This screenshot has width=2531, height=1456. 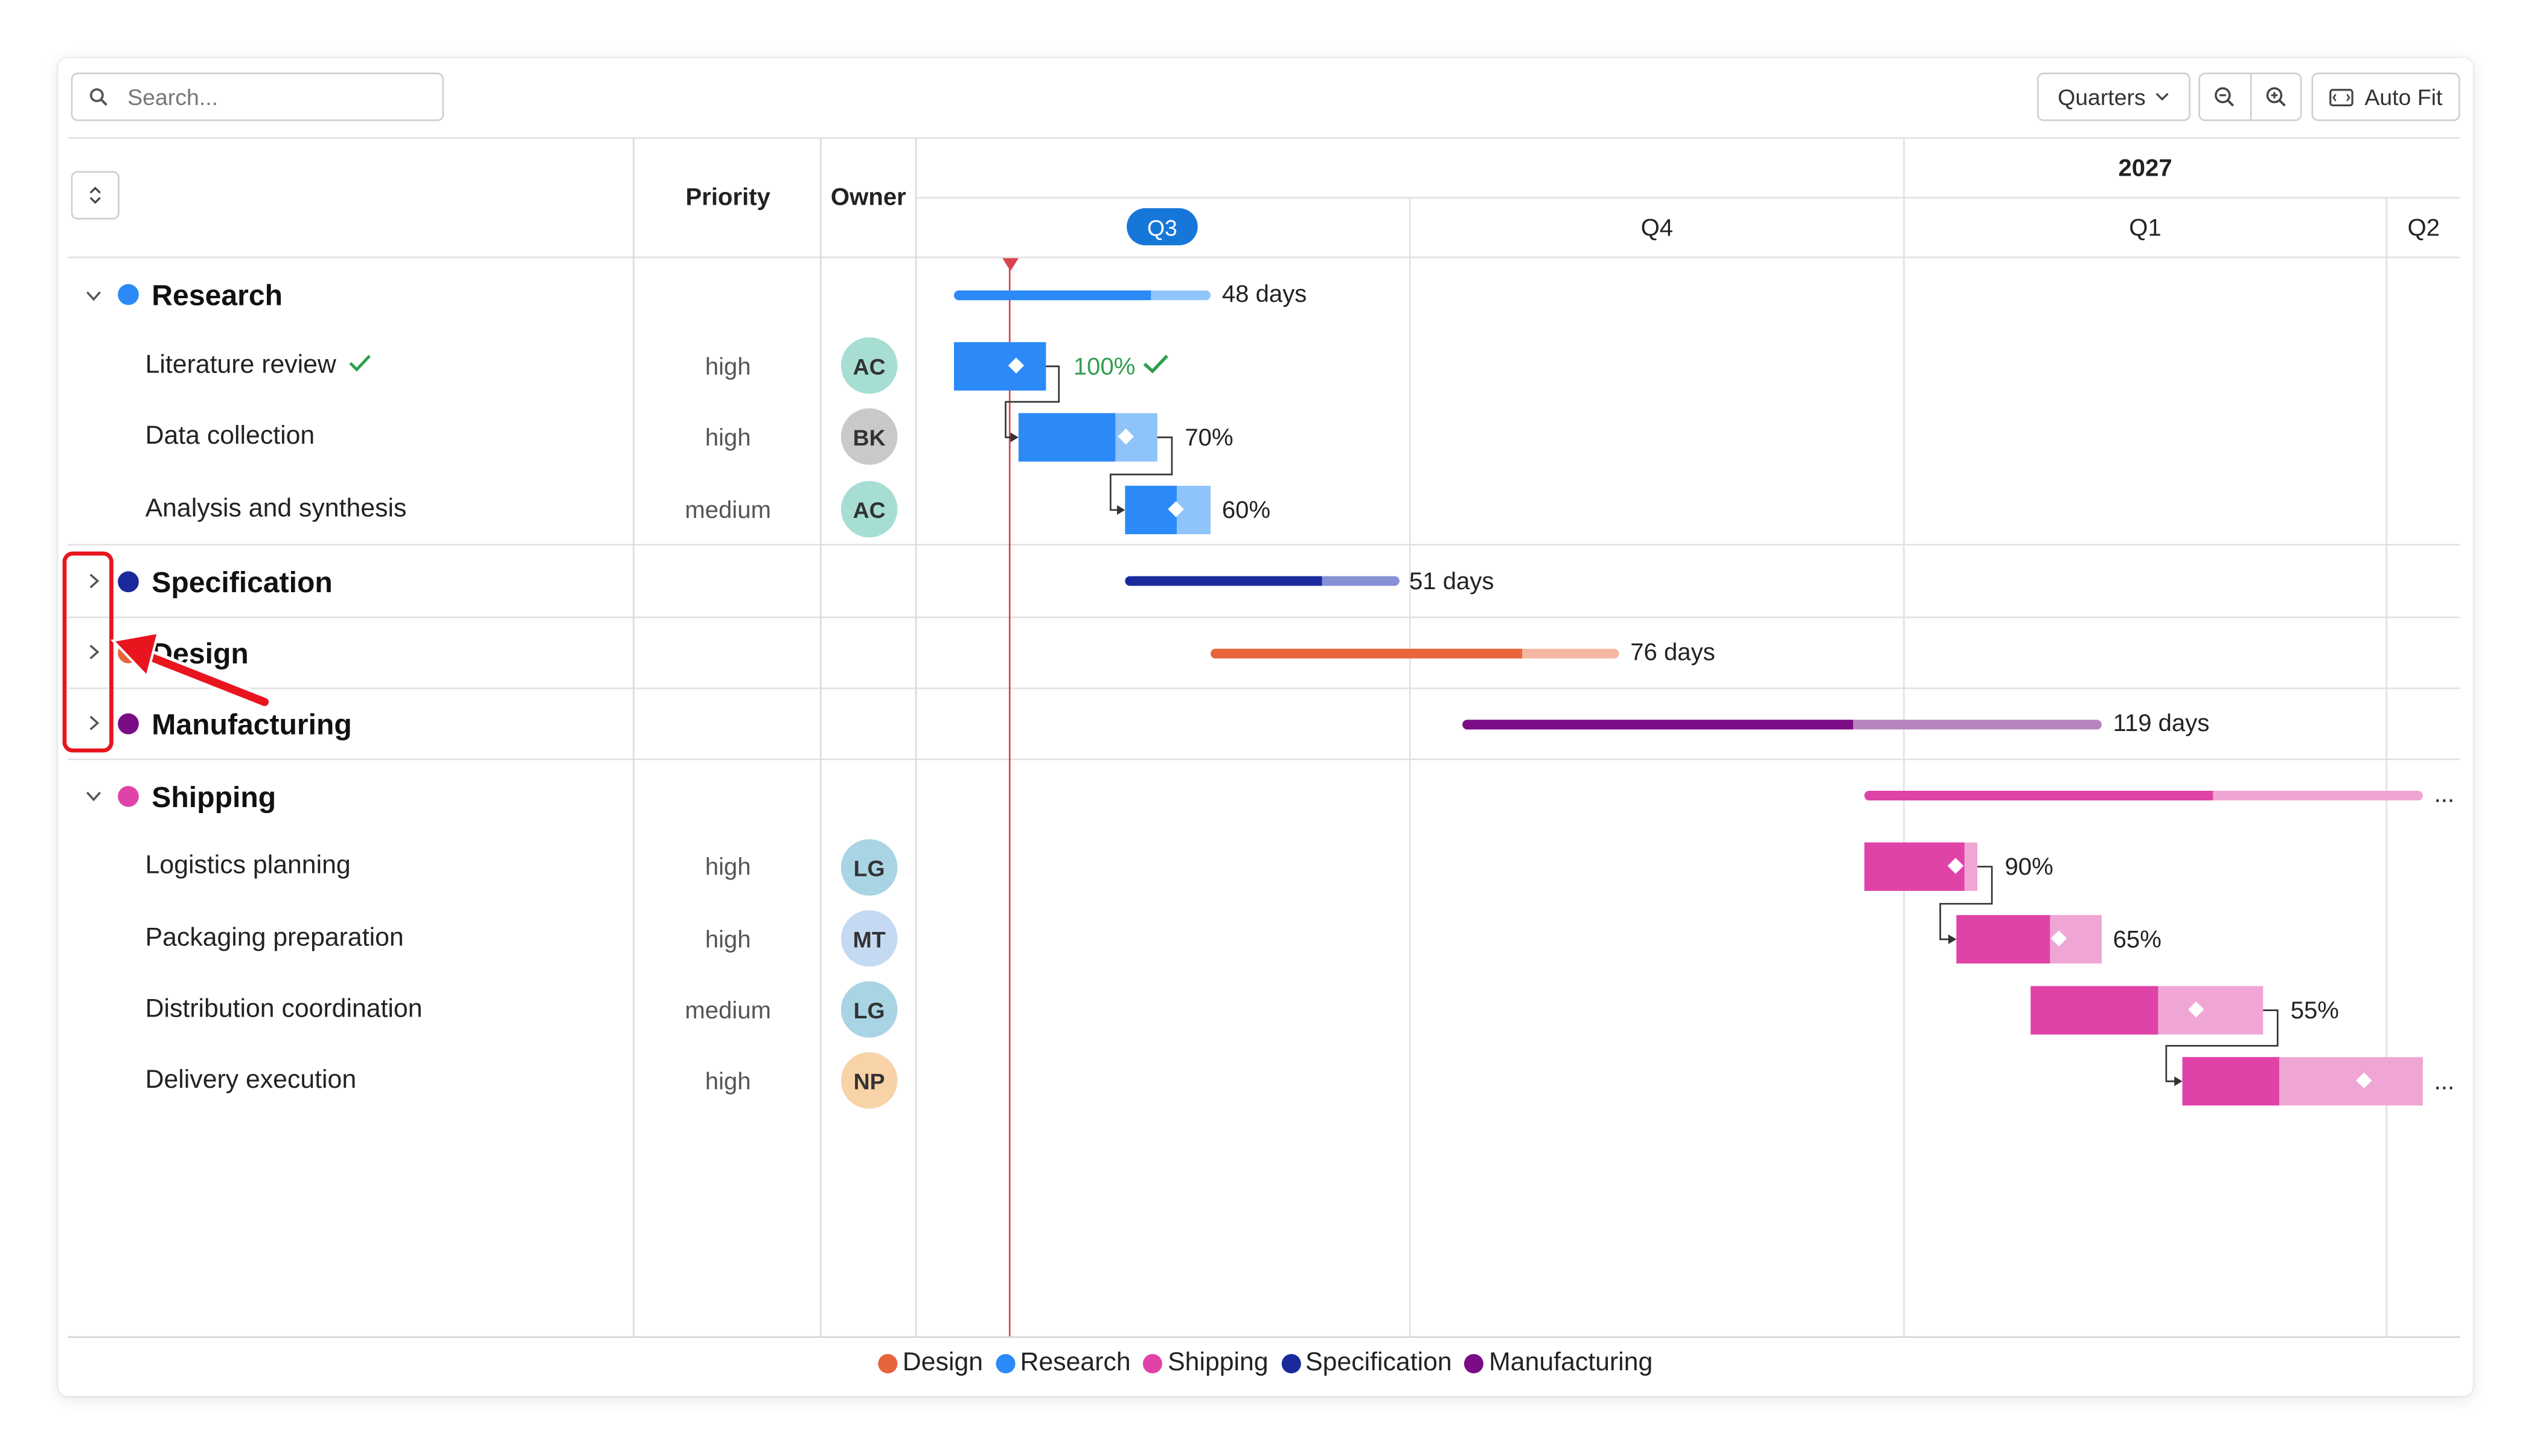 What do you see at coordinates (868, 198) in the screenshot?
I see `owner-column-header: Owner` at bounding box center [868, 198].